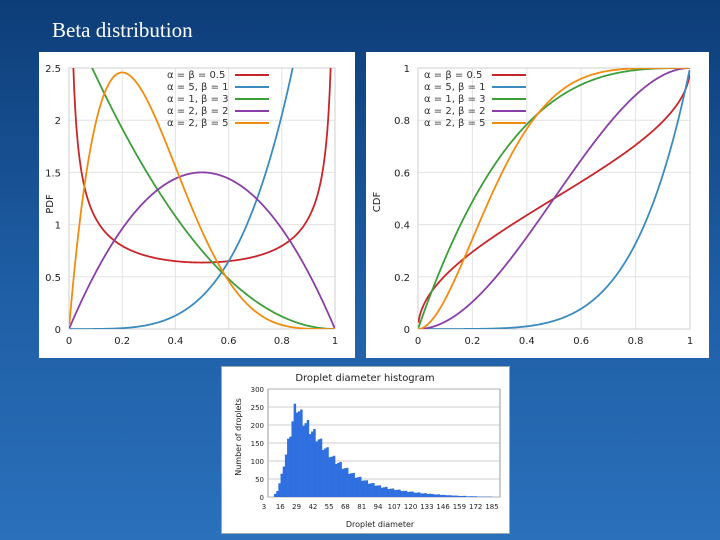 Image resolution: width=720 pixels, height=540 pixels. What do you see at coordinates (259, 480) in the screenshot?
I see `y-tick-label: 50` at bounding box center [259, 480].